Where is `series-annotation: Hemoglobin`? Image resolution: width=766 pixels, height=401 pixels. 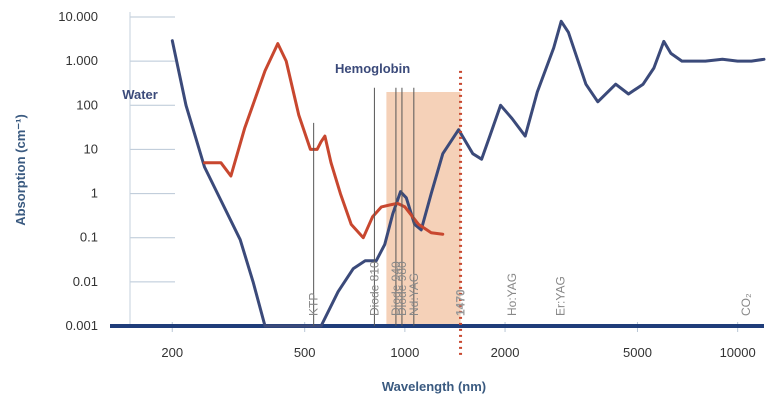
series-annotation: Hemoglobin is located at coordinates (372, 68).